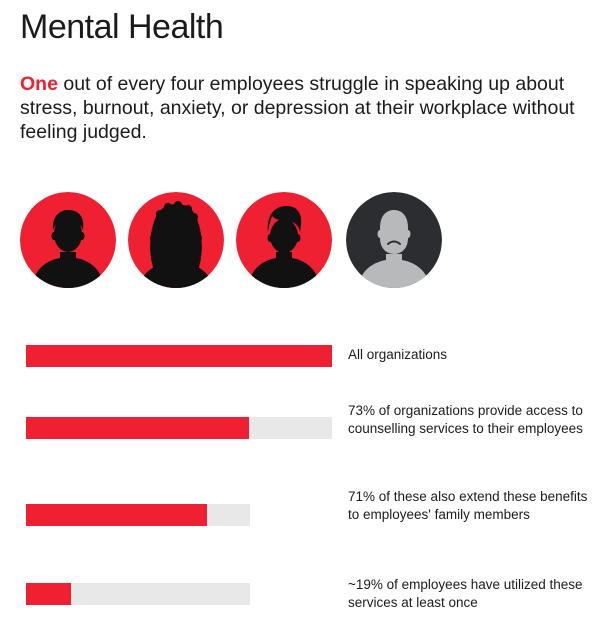  What do you see at coordinates (398, 354) in the screenshot?
I see `bar-label: All organizations` at bounding box center [398, 354].